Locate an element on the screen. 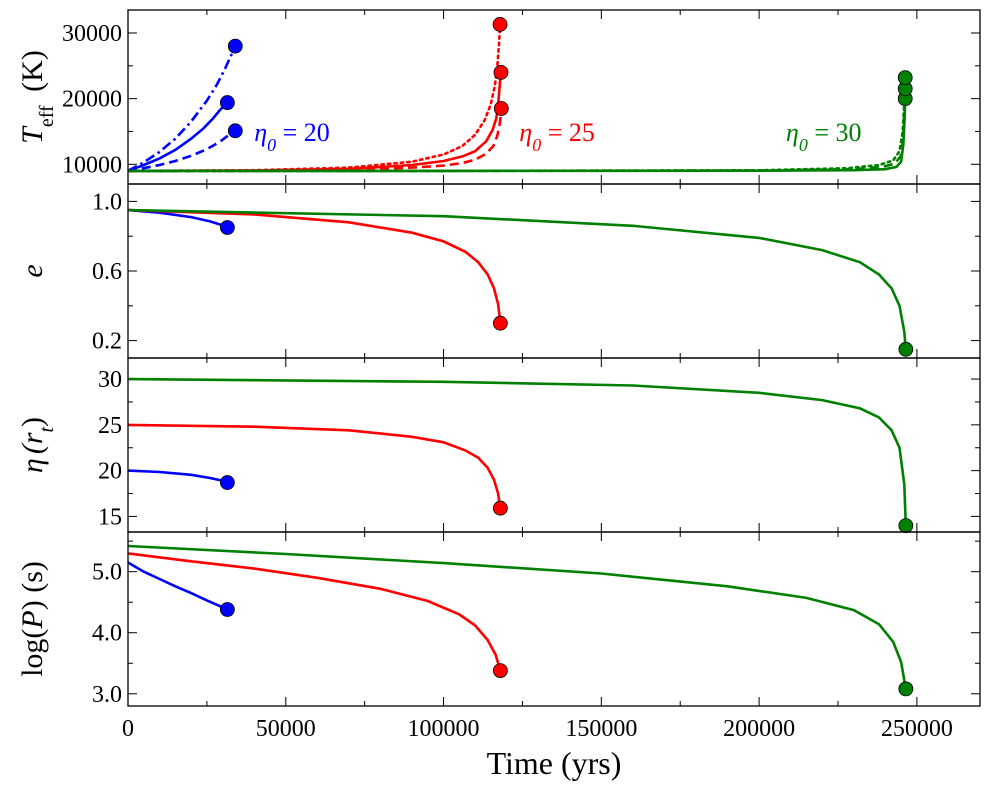 The image size is (991, 790). series-line-eta20-dashed is located at coordinates (182, 151).